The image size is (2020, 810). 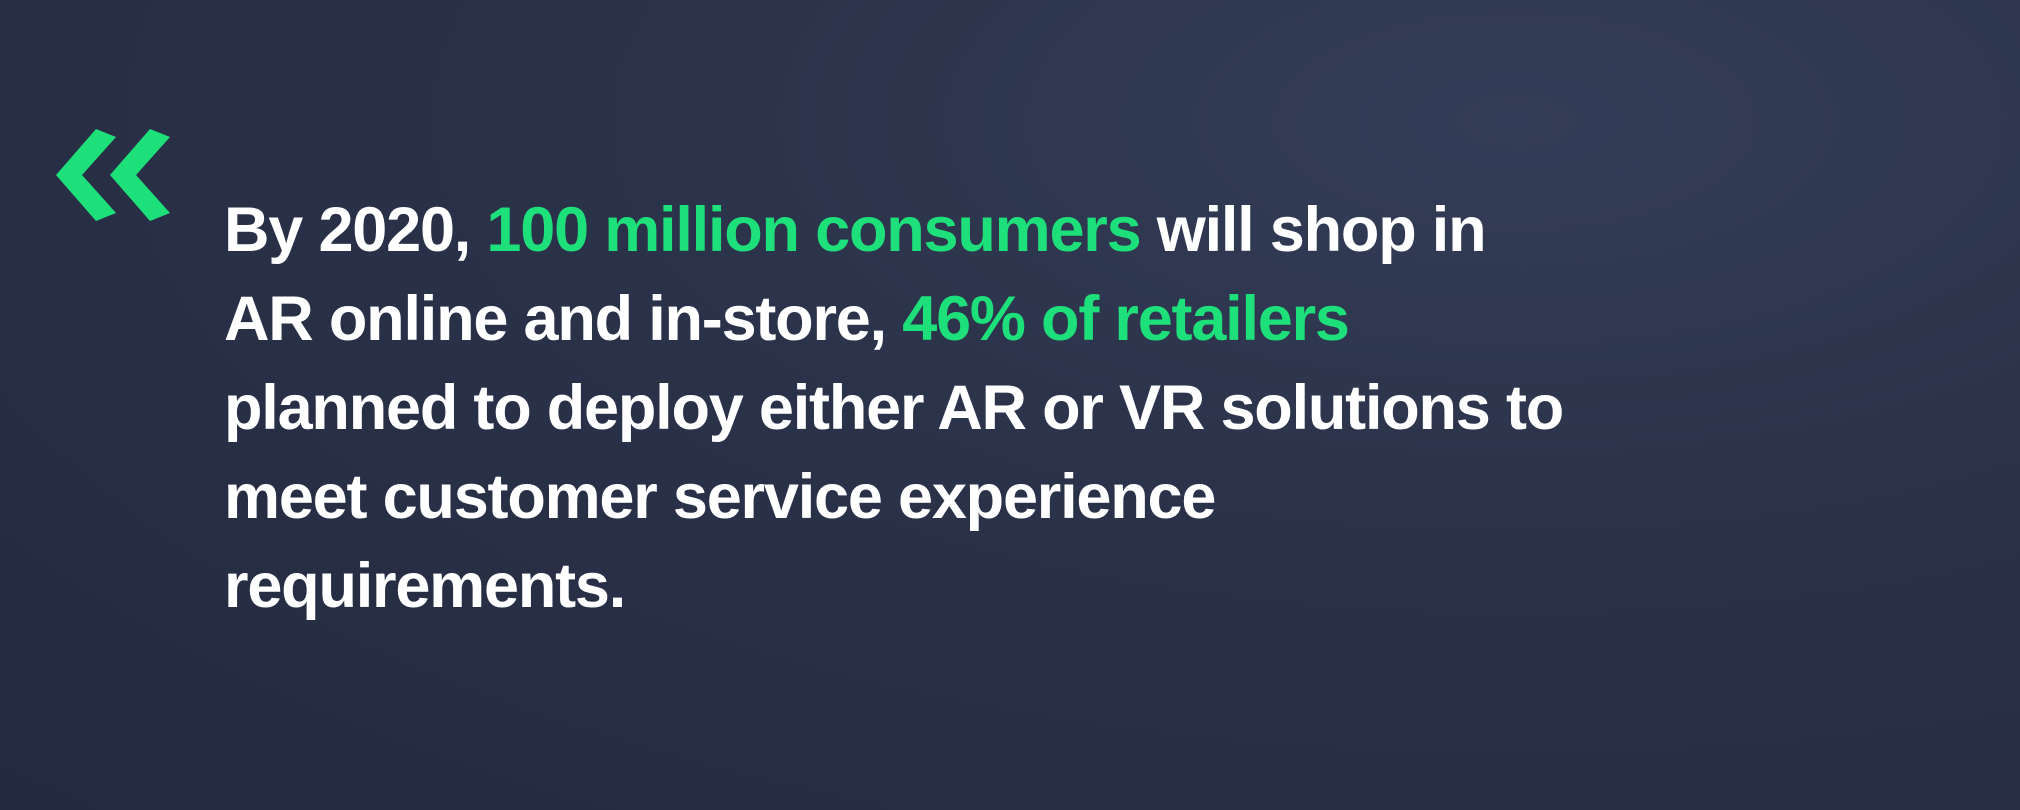 I want to click on quote-segment: 46% of retailers, so click(x=1126, y=319).